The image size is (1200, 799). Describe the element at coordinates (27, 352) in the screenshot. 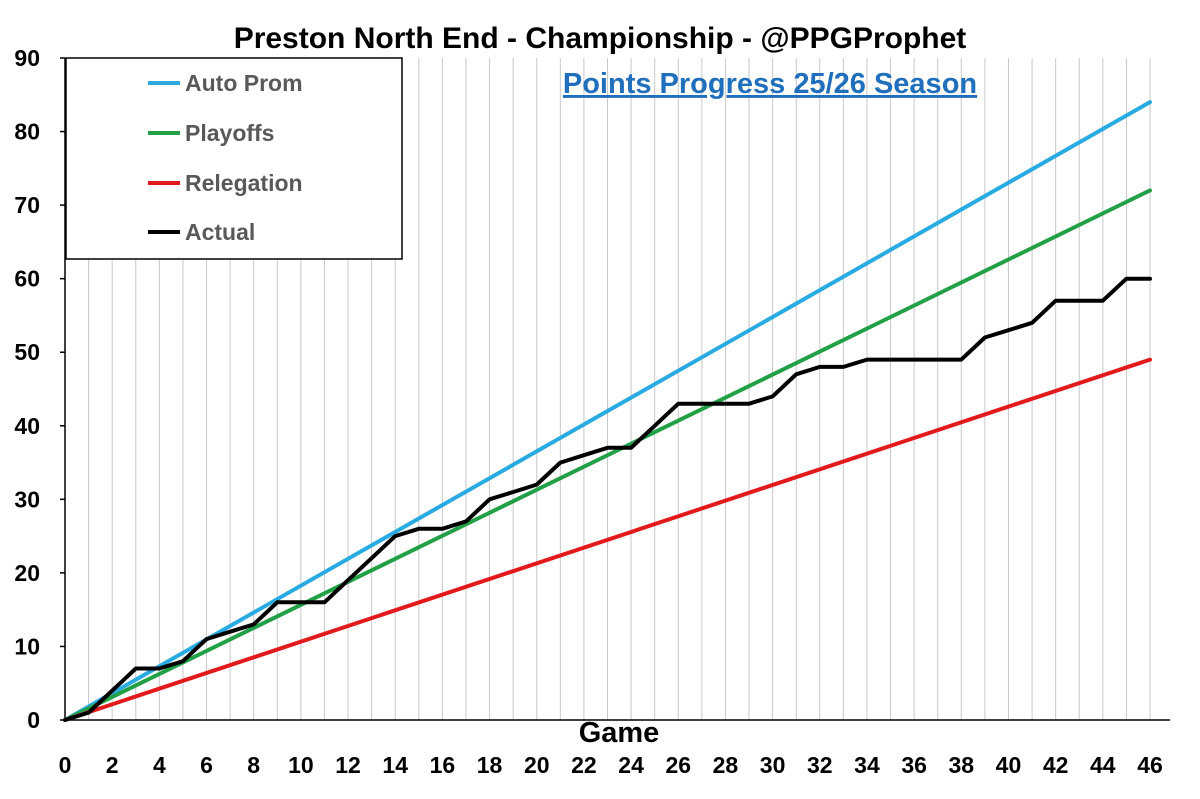

I see `y-tick-label: 50` at that location.